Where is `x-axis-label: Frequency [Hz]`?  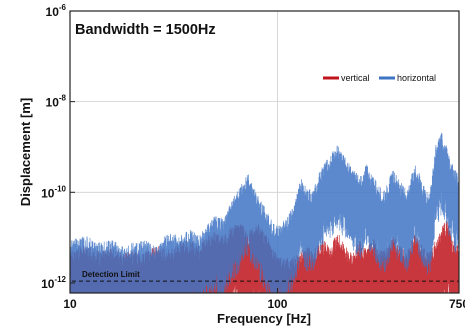 x-axis-label: Frequency [Hz] is located at coordinates (264, 318).